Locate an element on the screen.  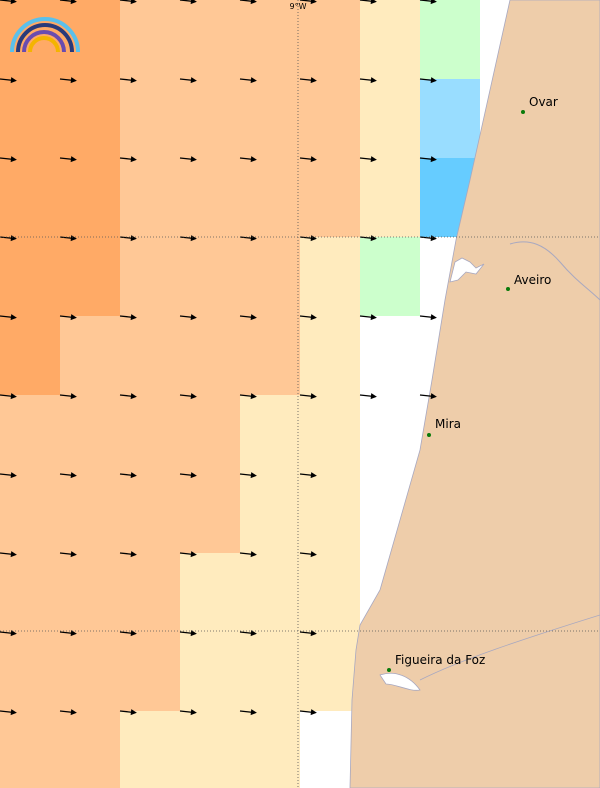
river is located at coordinates (509, 647).